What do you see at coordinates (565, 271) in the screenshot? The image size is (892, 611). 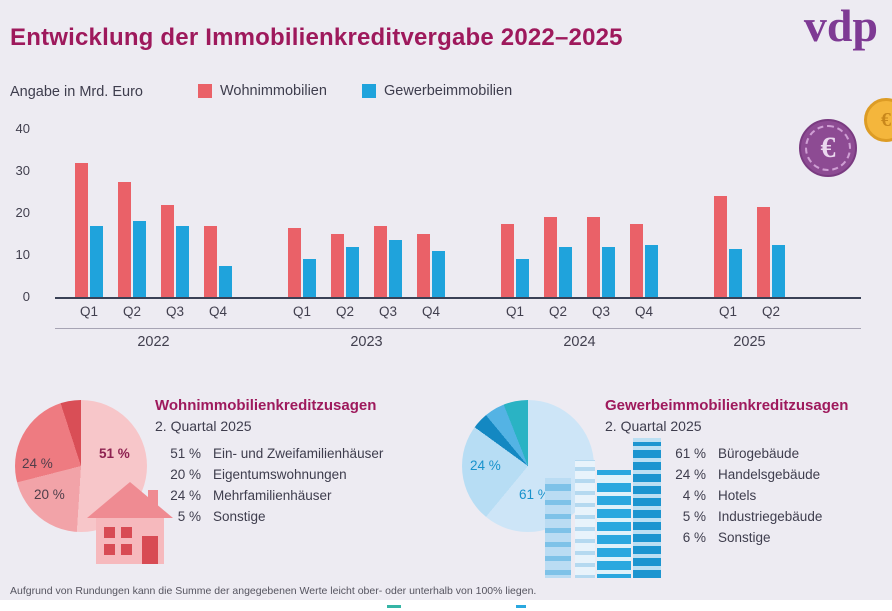 I see `bar-gewerbeimmobilien-2024-Q2` at bounding box center [565, 271].